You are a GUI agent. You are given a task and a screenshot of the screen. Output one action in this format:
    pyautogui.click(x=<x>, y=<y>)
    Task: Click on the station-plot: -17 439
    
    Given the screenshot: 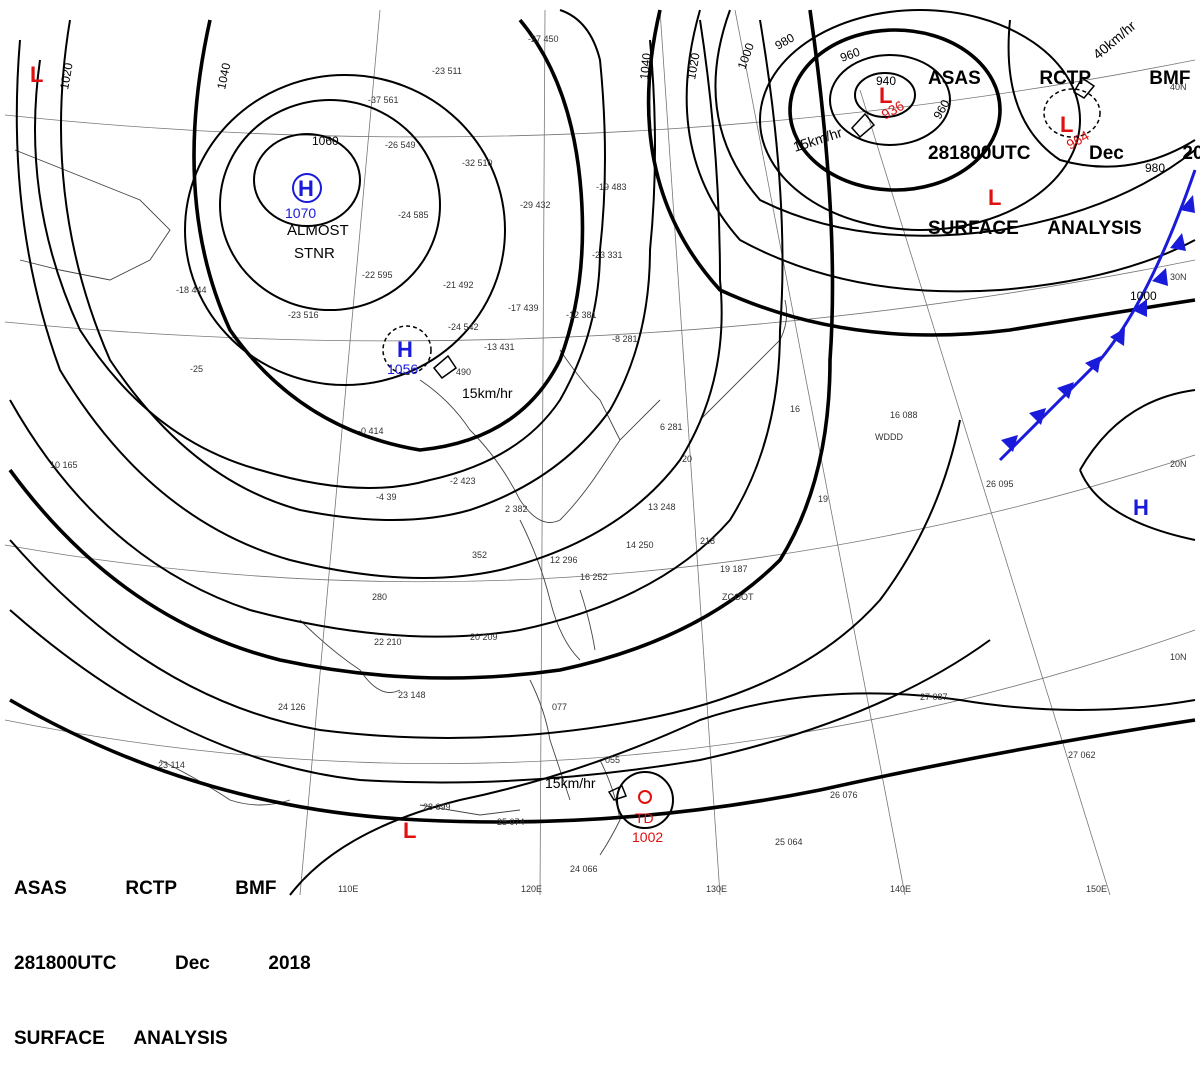 What is the action you would take?
    pyautogui.click(x=523, y=308)
    